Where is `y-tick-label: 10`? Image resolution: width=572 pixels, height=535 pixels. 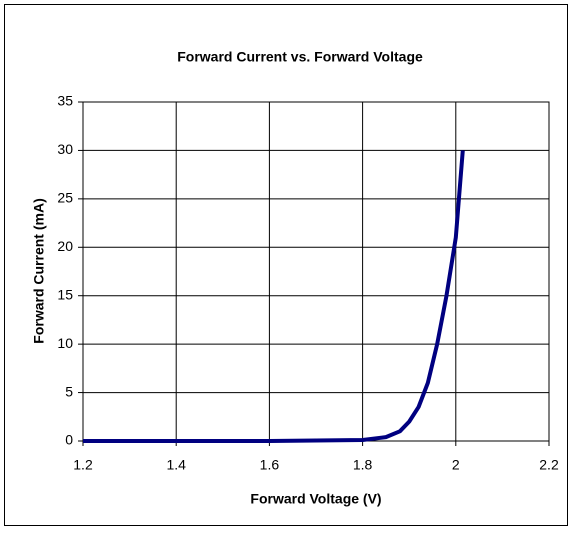 y-tick-label: 10 is located at coordinates (65, 343).